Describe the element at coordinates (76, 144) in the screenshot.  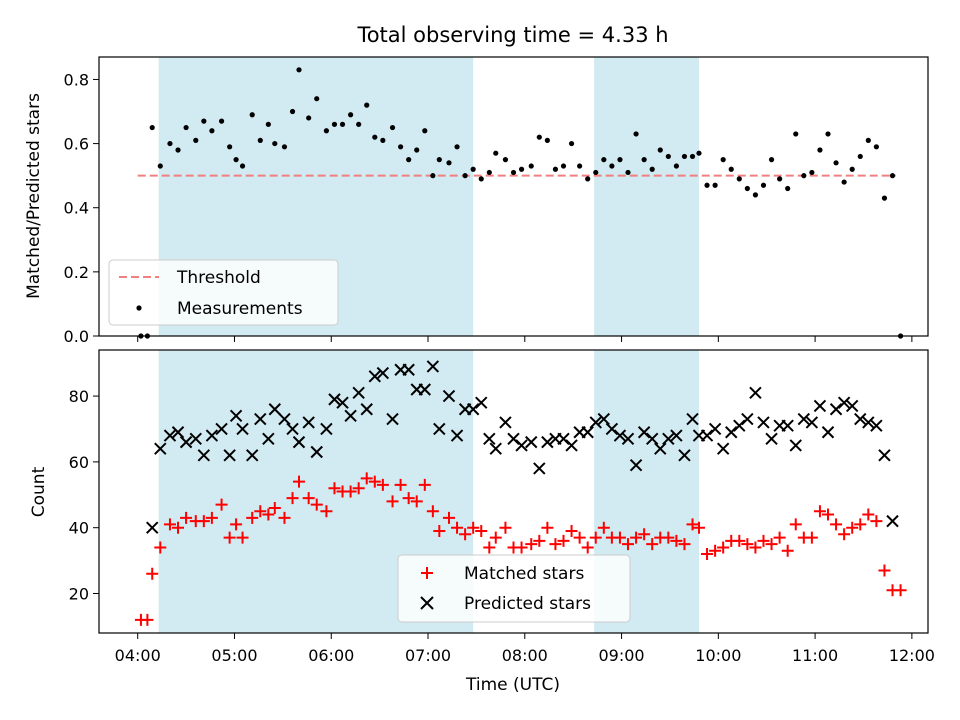
I see `y-tick-label: 0.6` at that location.